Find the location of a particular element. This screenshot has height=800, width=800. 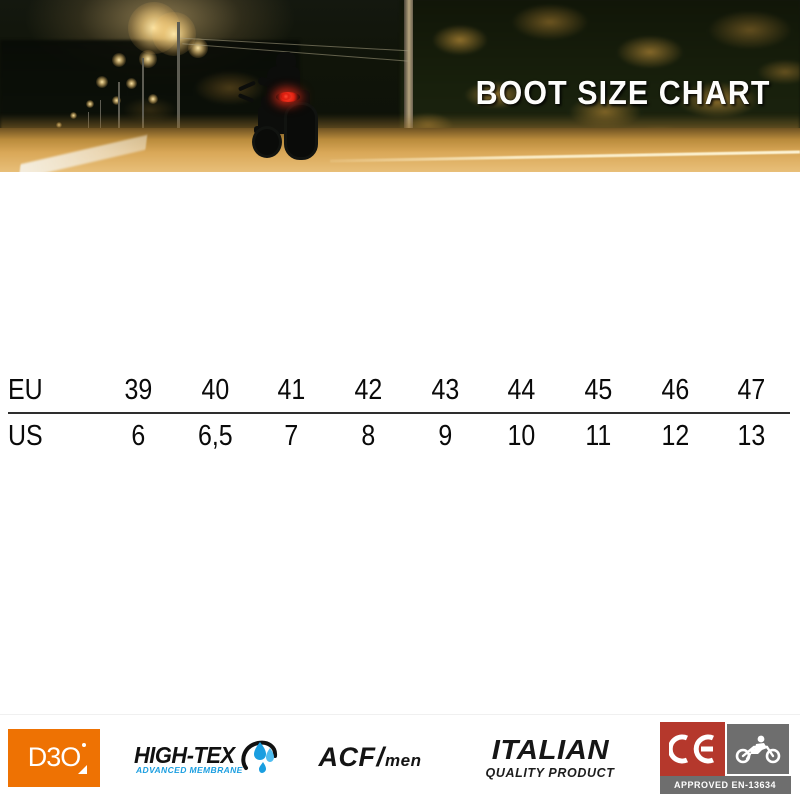

ce-approved-label: APPROVED EN-13634 is located at coordinates (725, 784).